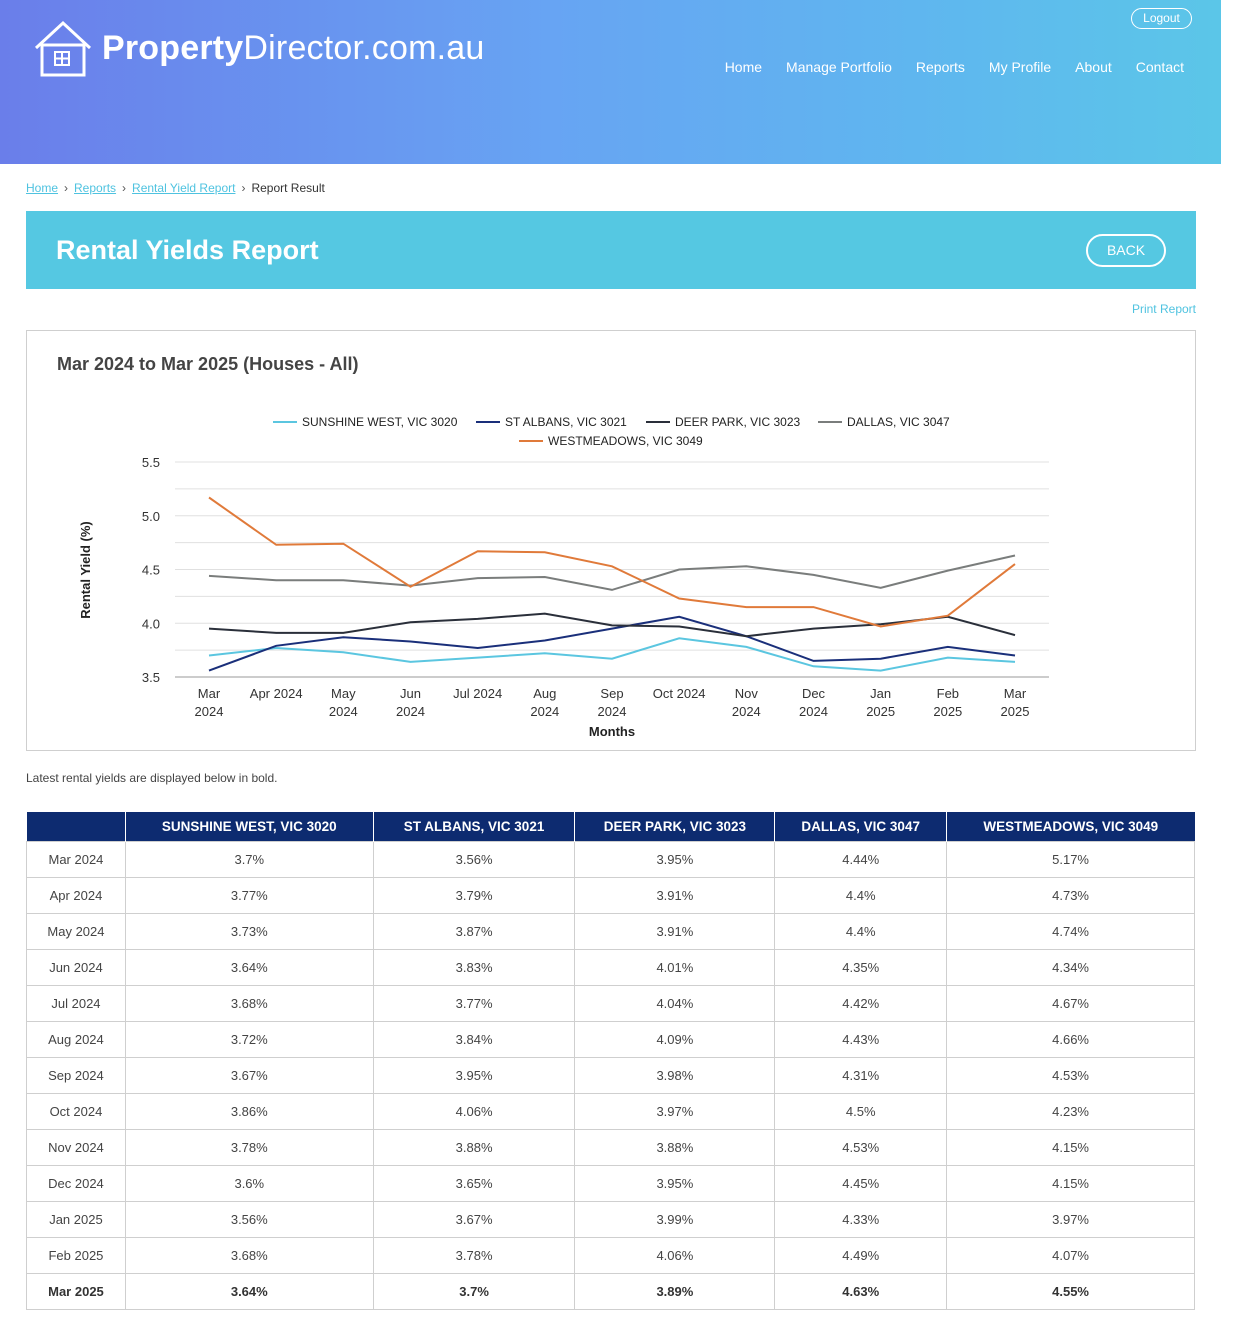 The image size is (1249, 1331). I want to click on legend-label: ST ALBANS, VIC 3021, so click(566, 422).